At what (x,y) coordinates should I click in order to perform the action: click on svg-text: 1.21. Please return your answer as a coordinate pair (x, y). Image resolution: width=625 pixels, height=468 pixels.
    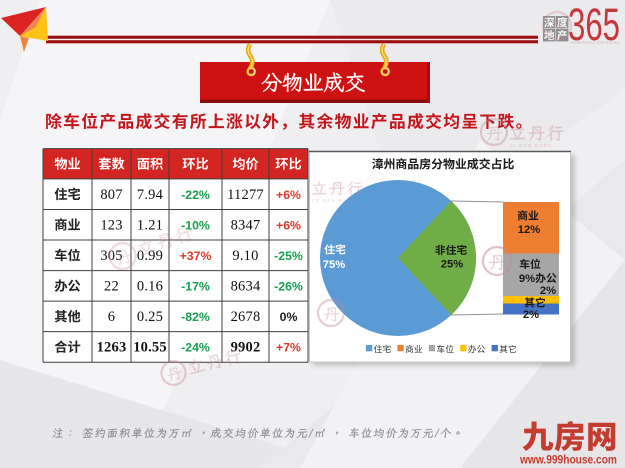
    Looking at the image, I should click on (150, 225).